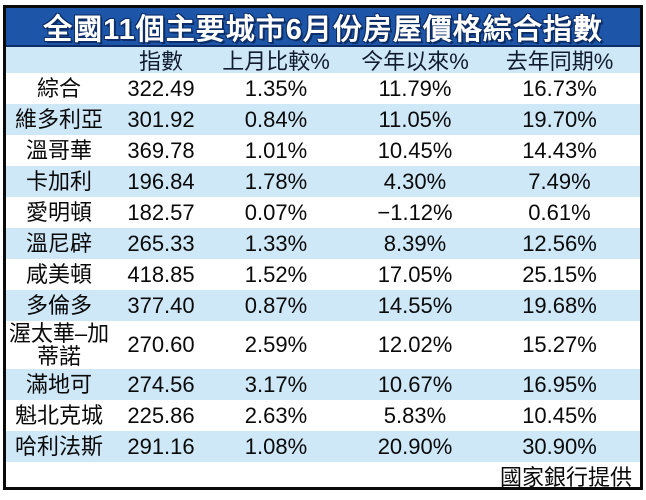 Image resolution: width=646 pixels, height=500 pixels. I want to click on index-value: 270.60, so click(161, 345).